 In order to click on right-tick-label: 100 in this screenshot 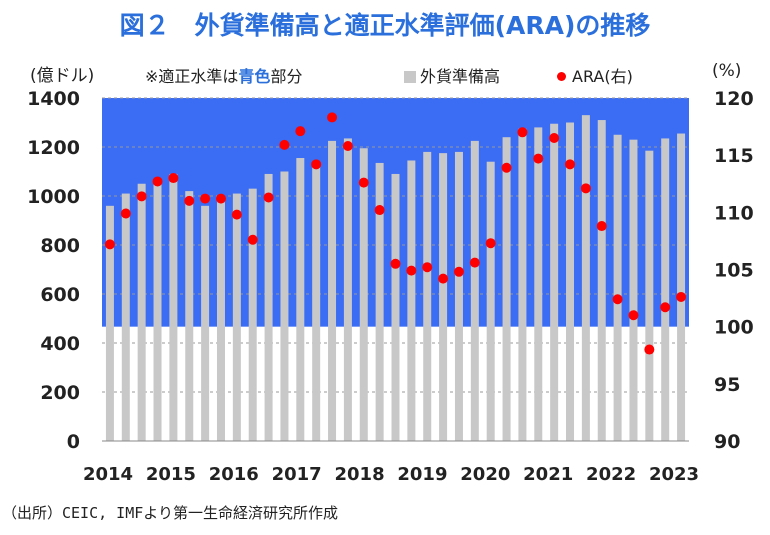, I will do `click(734, 328)`.